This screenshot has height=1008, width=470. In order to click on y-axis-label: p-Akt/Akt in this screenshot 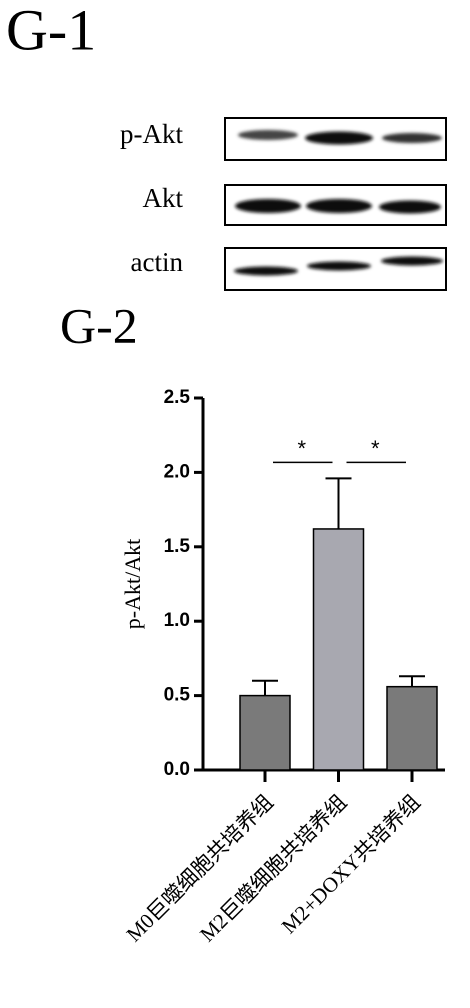, I will do `click(132, 584)`.